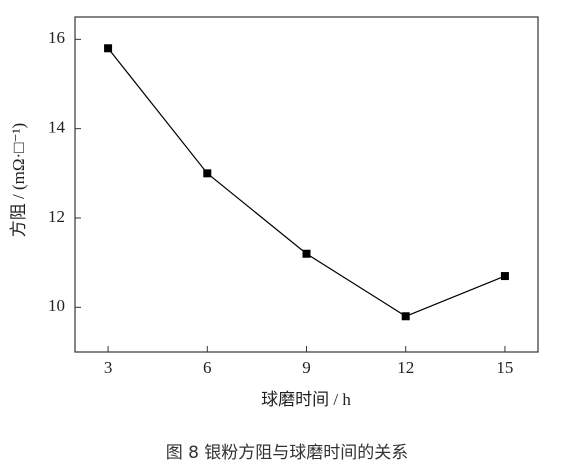  What do you see at coordinates (56, 216) in the screenshot?
I see `y-tick-label: 12` at bounding box center [56, 216].